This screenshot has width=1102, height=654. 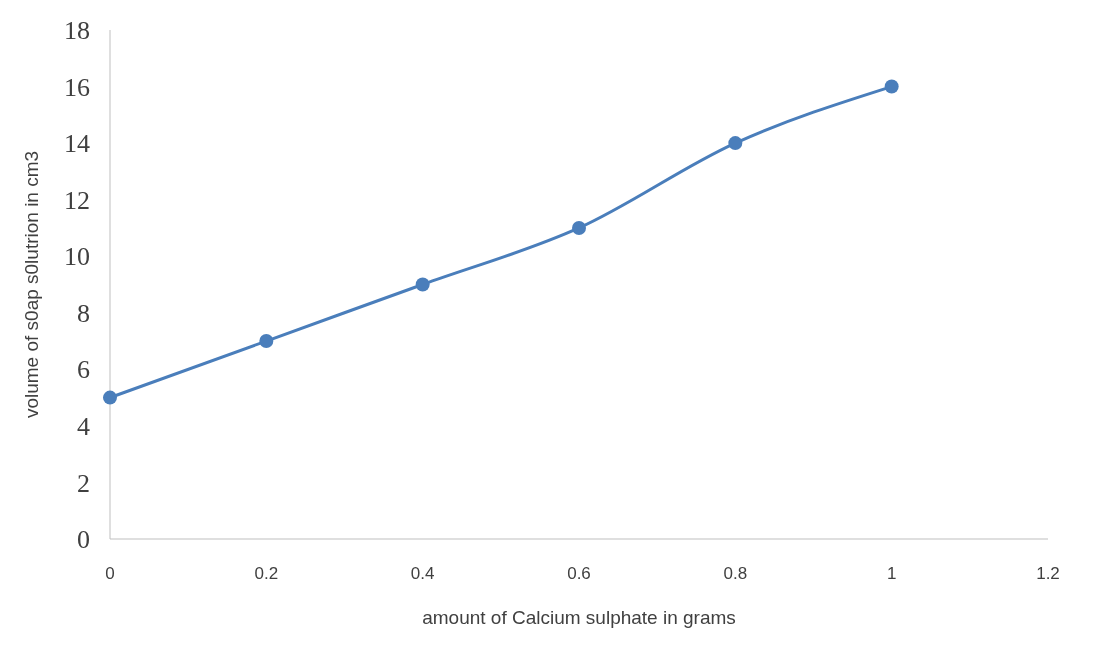 What do you see at coordinates (1048, 573) in the screenshot?
I see `x-tick-label: 1.2` at bounding box center [1048, 573].